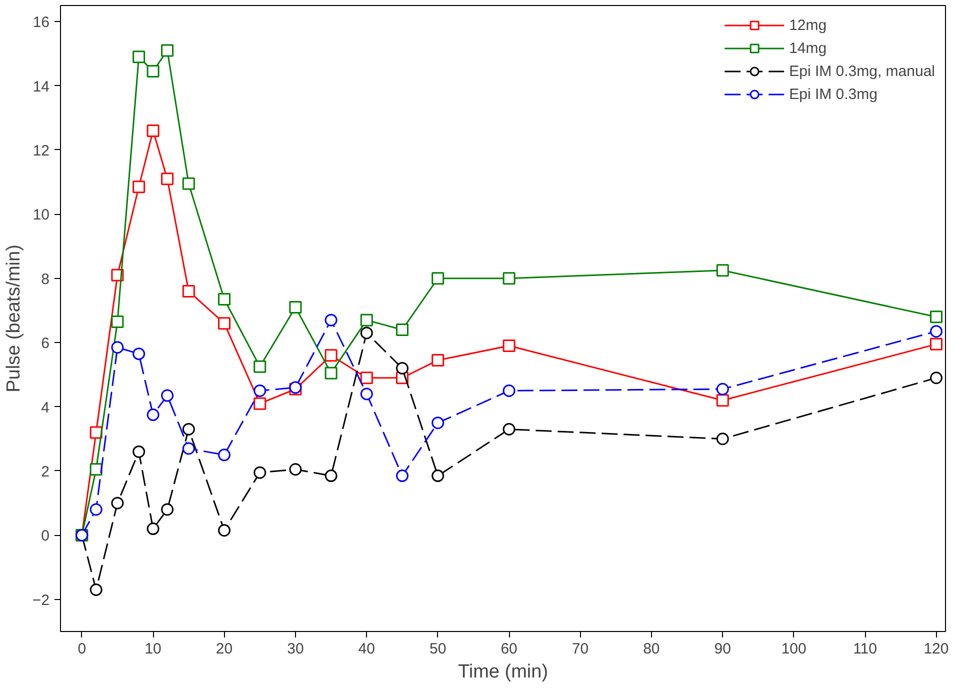 This screenshot has width=958, height=693. Describe the element at coordinates (153, 649) in the screenshot. I see `x-tick-label: 10` at that location.